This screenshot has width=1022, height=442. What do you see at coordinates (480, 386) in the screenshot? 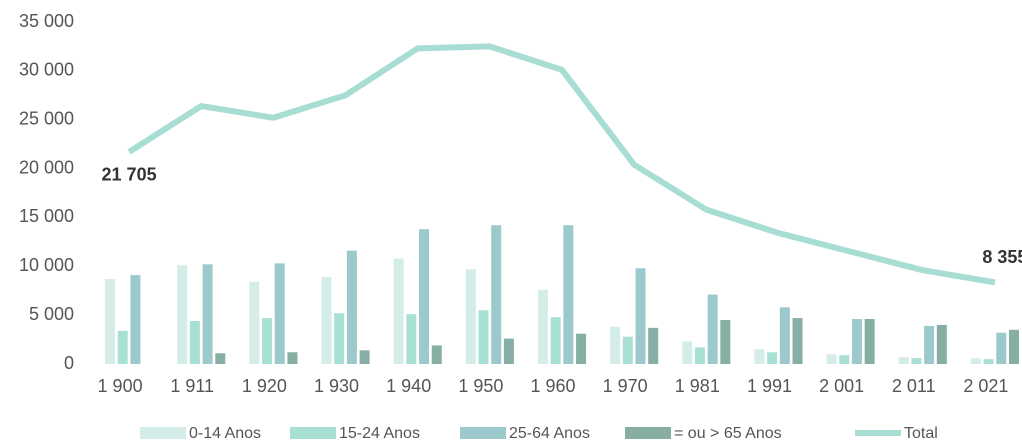
I see `x-tick-label: 1 950` at bounding box center [480, 386].